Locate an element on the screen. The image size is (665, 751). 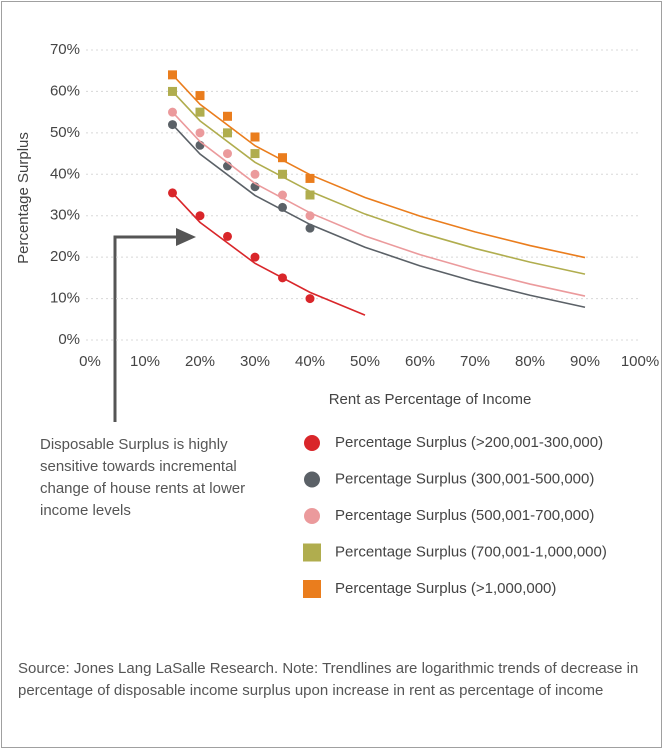
legend-label: Percentage Surplus (500,001-700,000) is located at coordinates (464, 515).